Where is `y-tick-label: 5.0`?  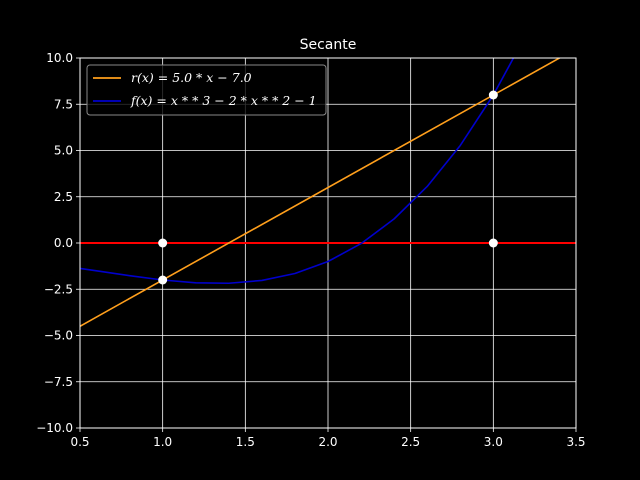 y-tick-label: 5.0 is located at coordinates (63, 151).